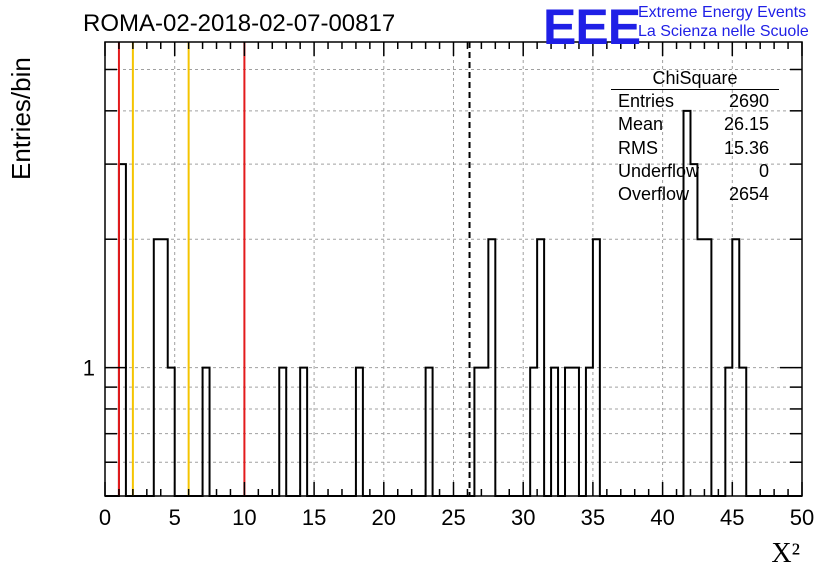 The width and height of the screenshot is (836, 572). Describe the element at coordinates (641, 124) in the screenshot. I see `stats-label: Mean` at that location.